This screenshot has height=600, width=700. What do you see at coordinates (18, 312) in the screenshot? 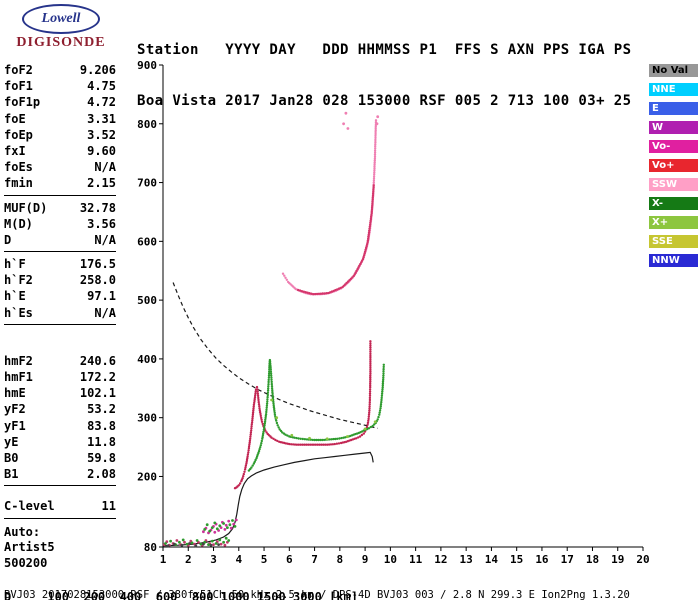
I see `param-label: h`Es` at bounding box center [18, 312].